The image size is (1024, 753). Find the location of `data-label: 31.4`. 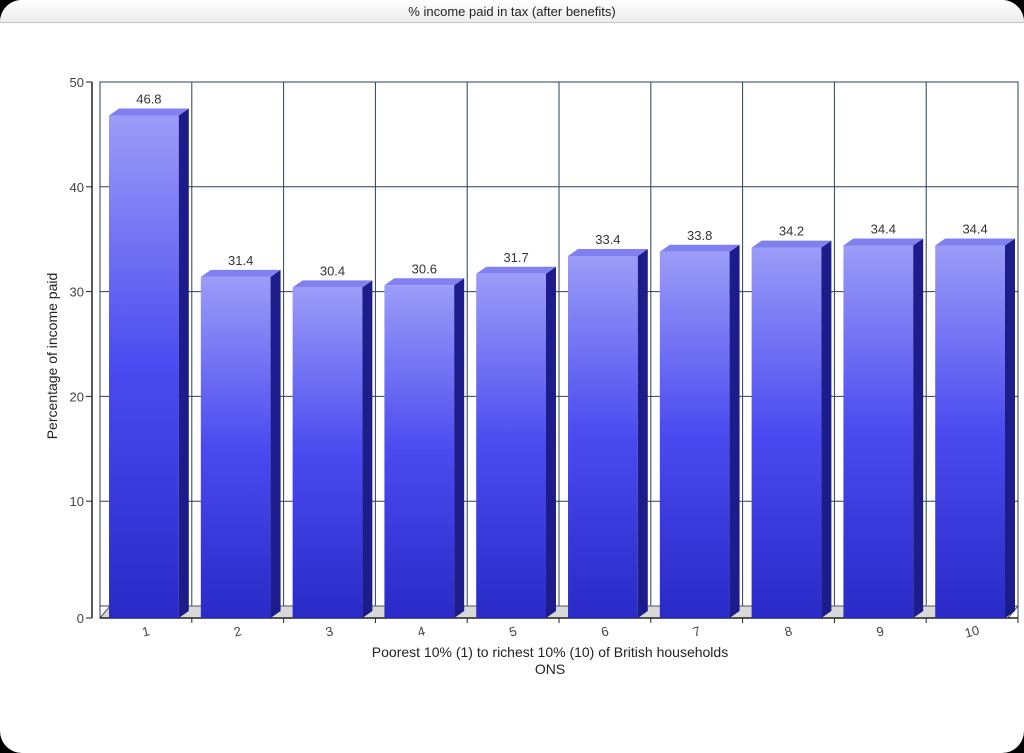

data-label: 31.4 is located at coordinates (240, 260).